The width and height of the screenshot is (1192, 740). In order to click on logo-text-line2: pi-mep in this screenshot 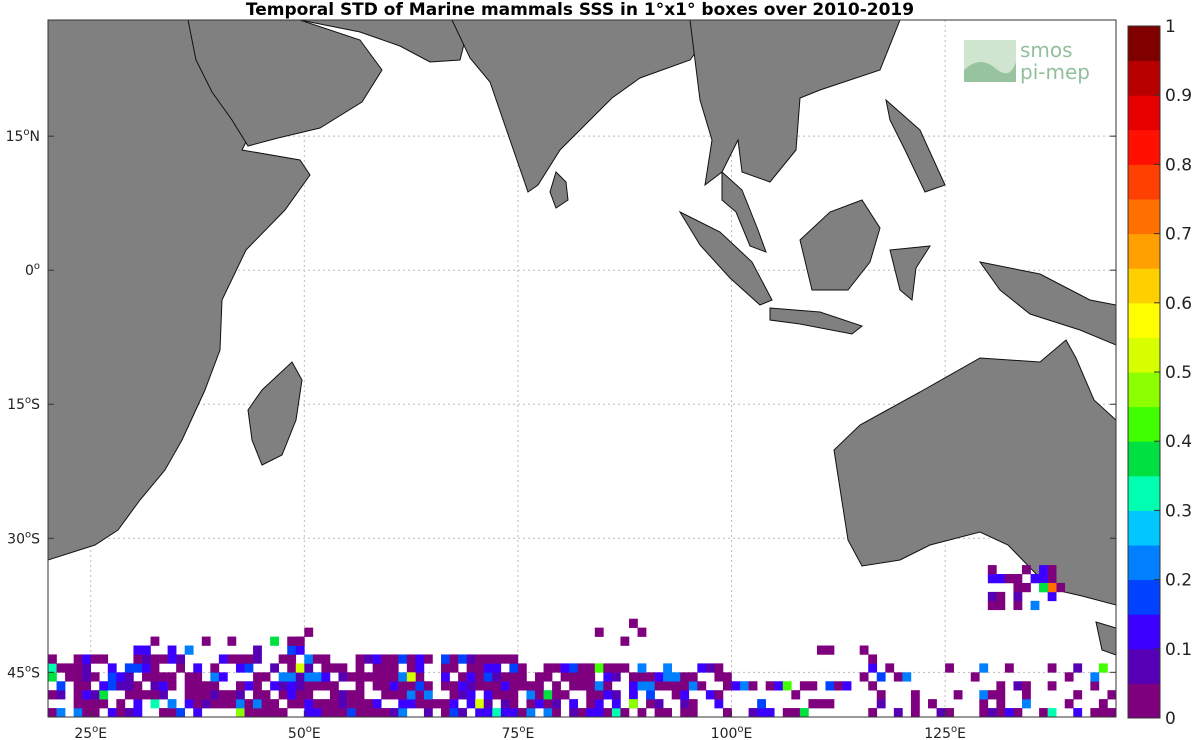, I will do `click(1055, 72)`.